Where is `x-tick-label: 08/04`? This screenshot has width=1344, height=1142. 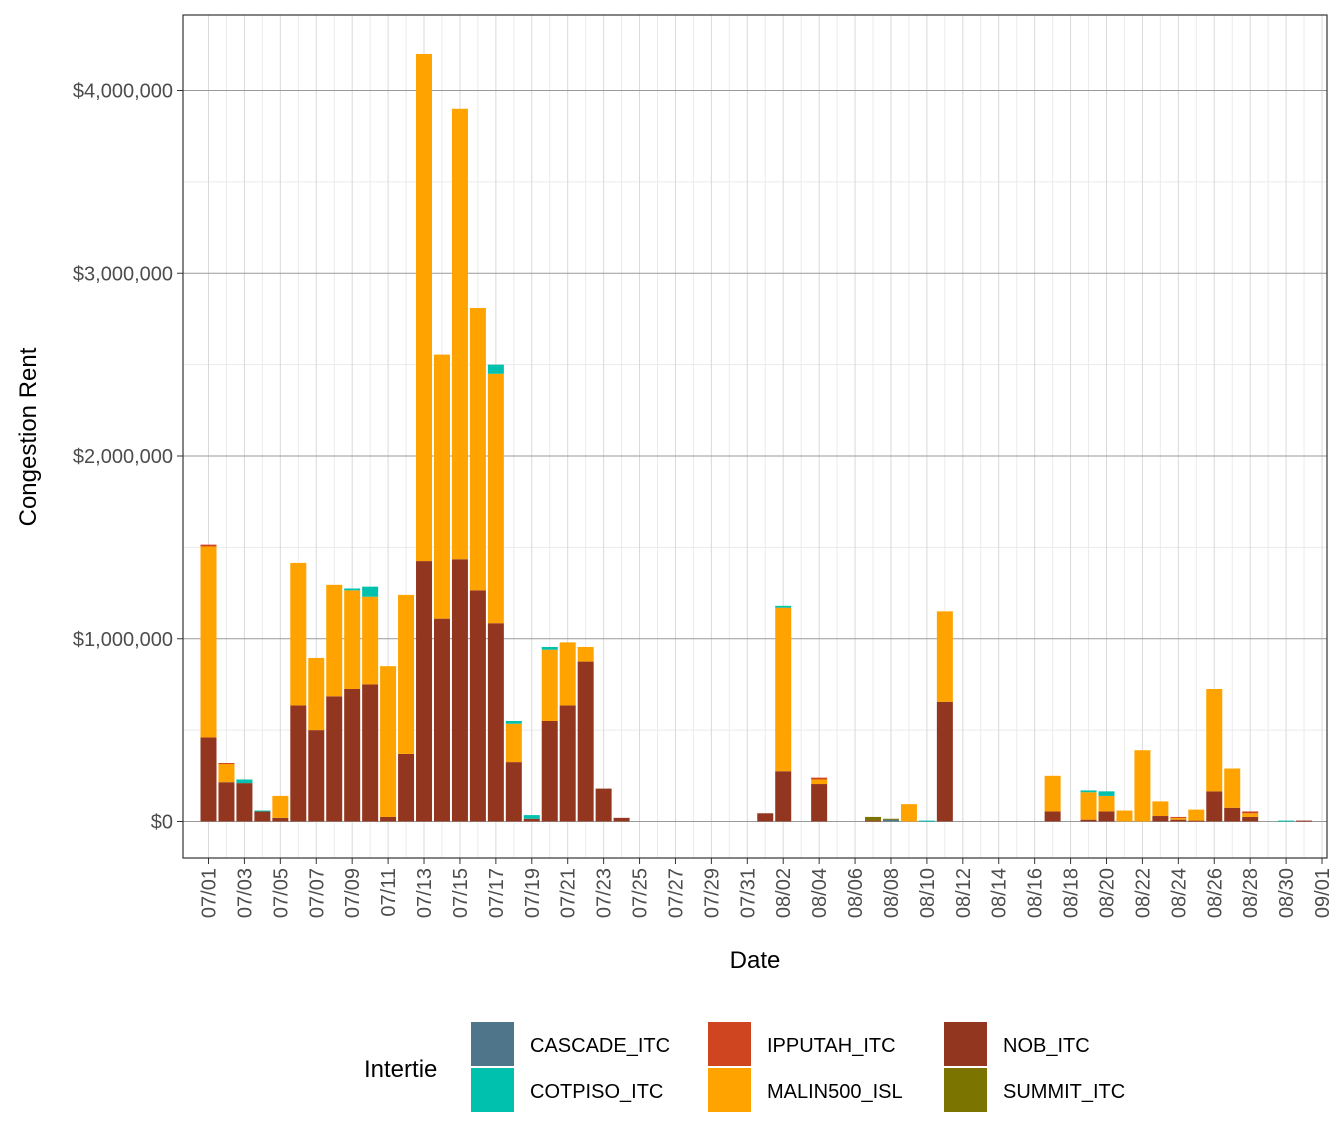 x-tick-label: 08/04 is located at coordinates (820, 893).